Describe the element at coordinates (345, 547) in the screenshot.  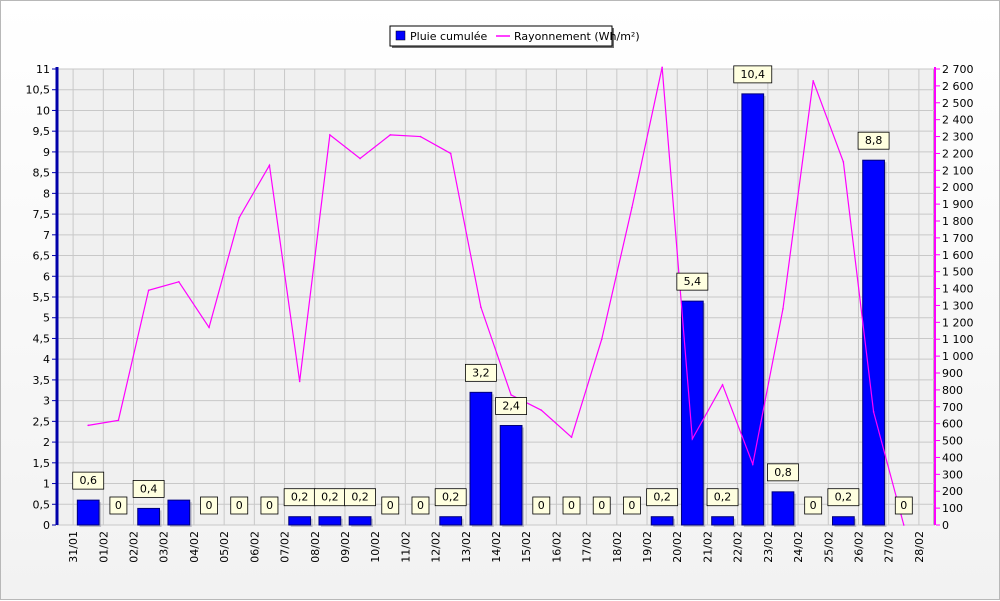
I see `x-axis-tick-label: 09/02` at that location.